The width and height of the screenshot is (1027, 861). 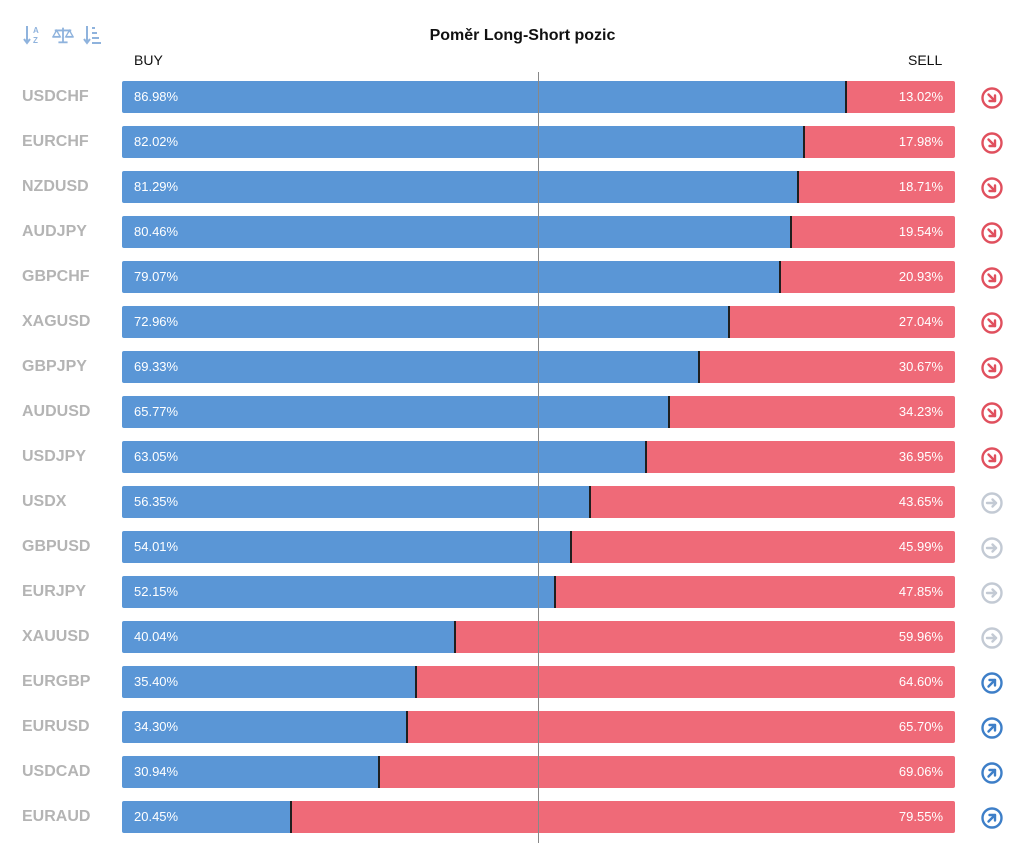 What do you see at coordinates (56, 771) in the screenshot?
I see `symbol-label: USDCAD` at bounding box center [56, 771].